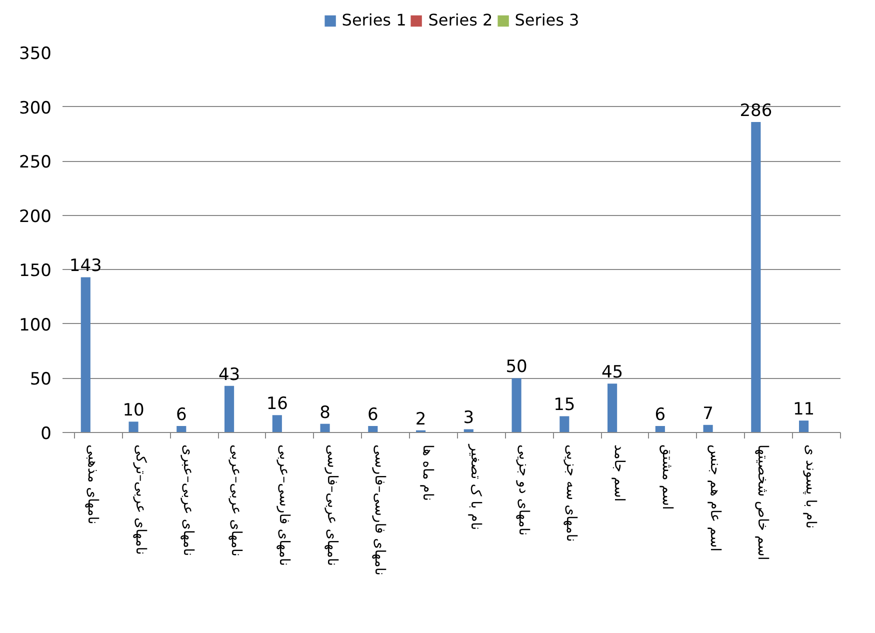 This screenshot has height=633, width=875. Describe the element at coordinates (762, 502) in the screenshot. I see `x-tick-label: اسم خاص شخصیتها` at that location.